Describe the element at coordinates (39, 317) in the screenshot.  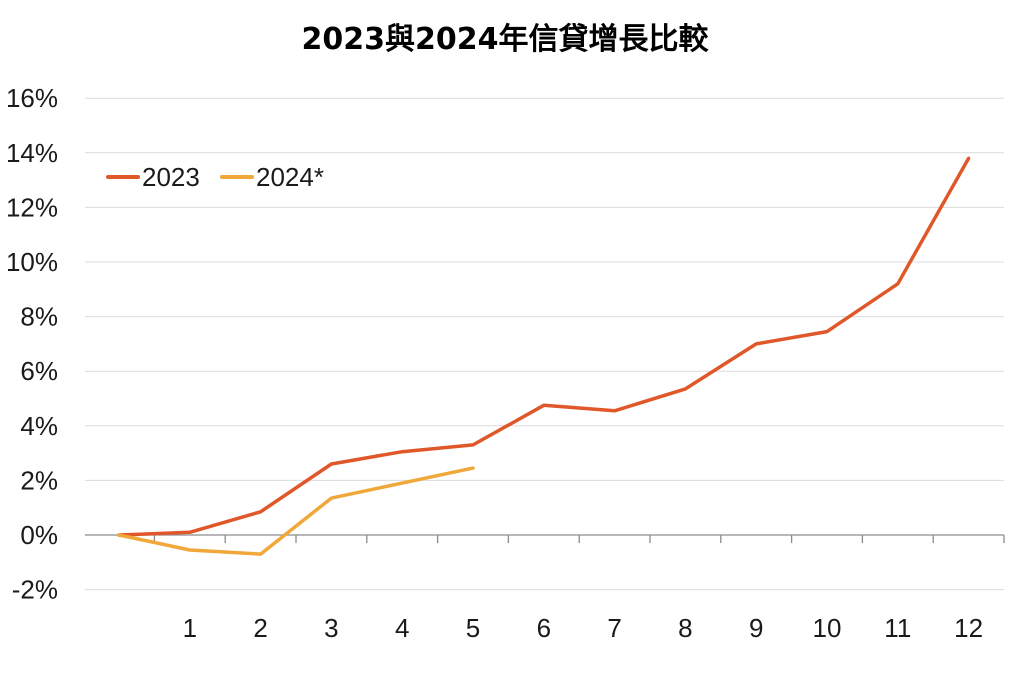
I see `y-tick-label: 8%` at that location.